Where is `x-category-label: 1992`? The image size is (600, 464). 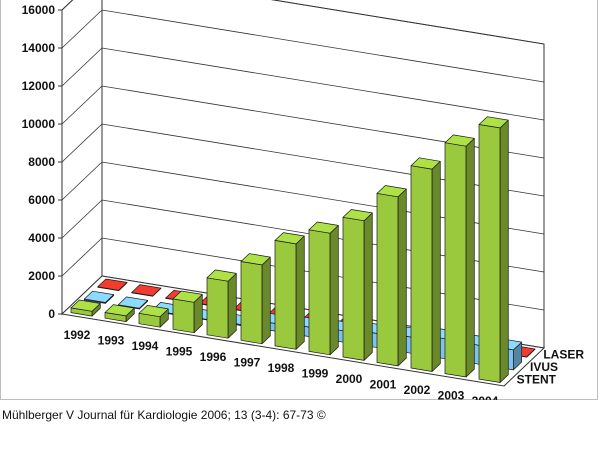
x-category-label: 1992 is located at coordinates (77, 335).